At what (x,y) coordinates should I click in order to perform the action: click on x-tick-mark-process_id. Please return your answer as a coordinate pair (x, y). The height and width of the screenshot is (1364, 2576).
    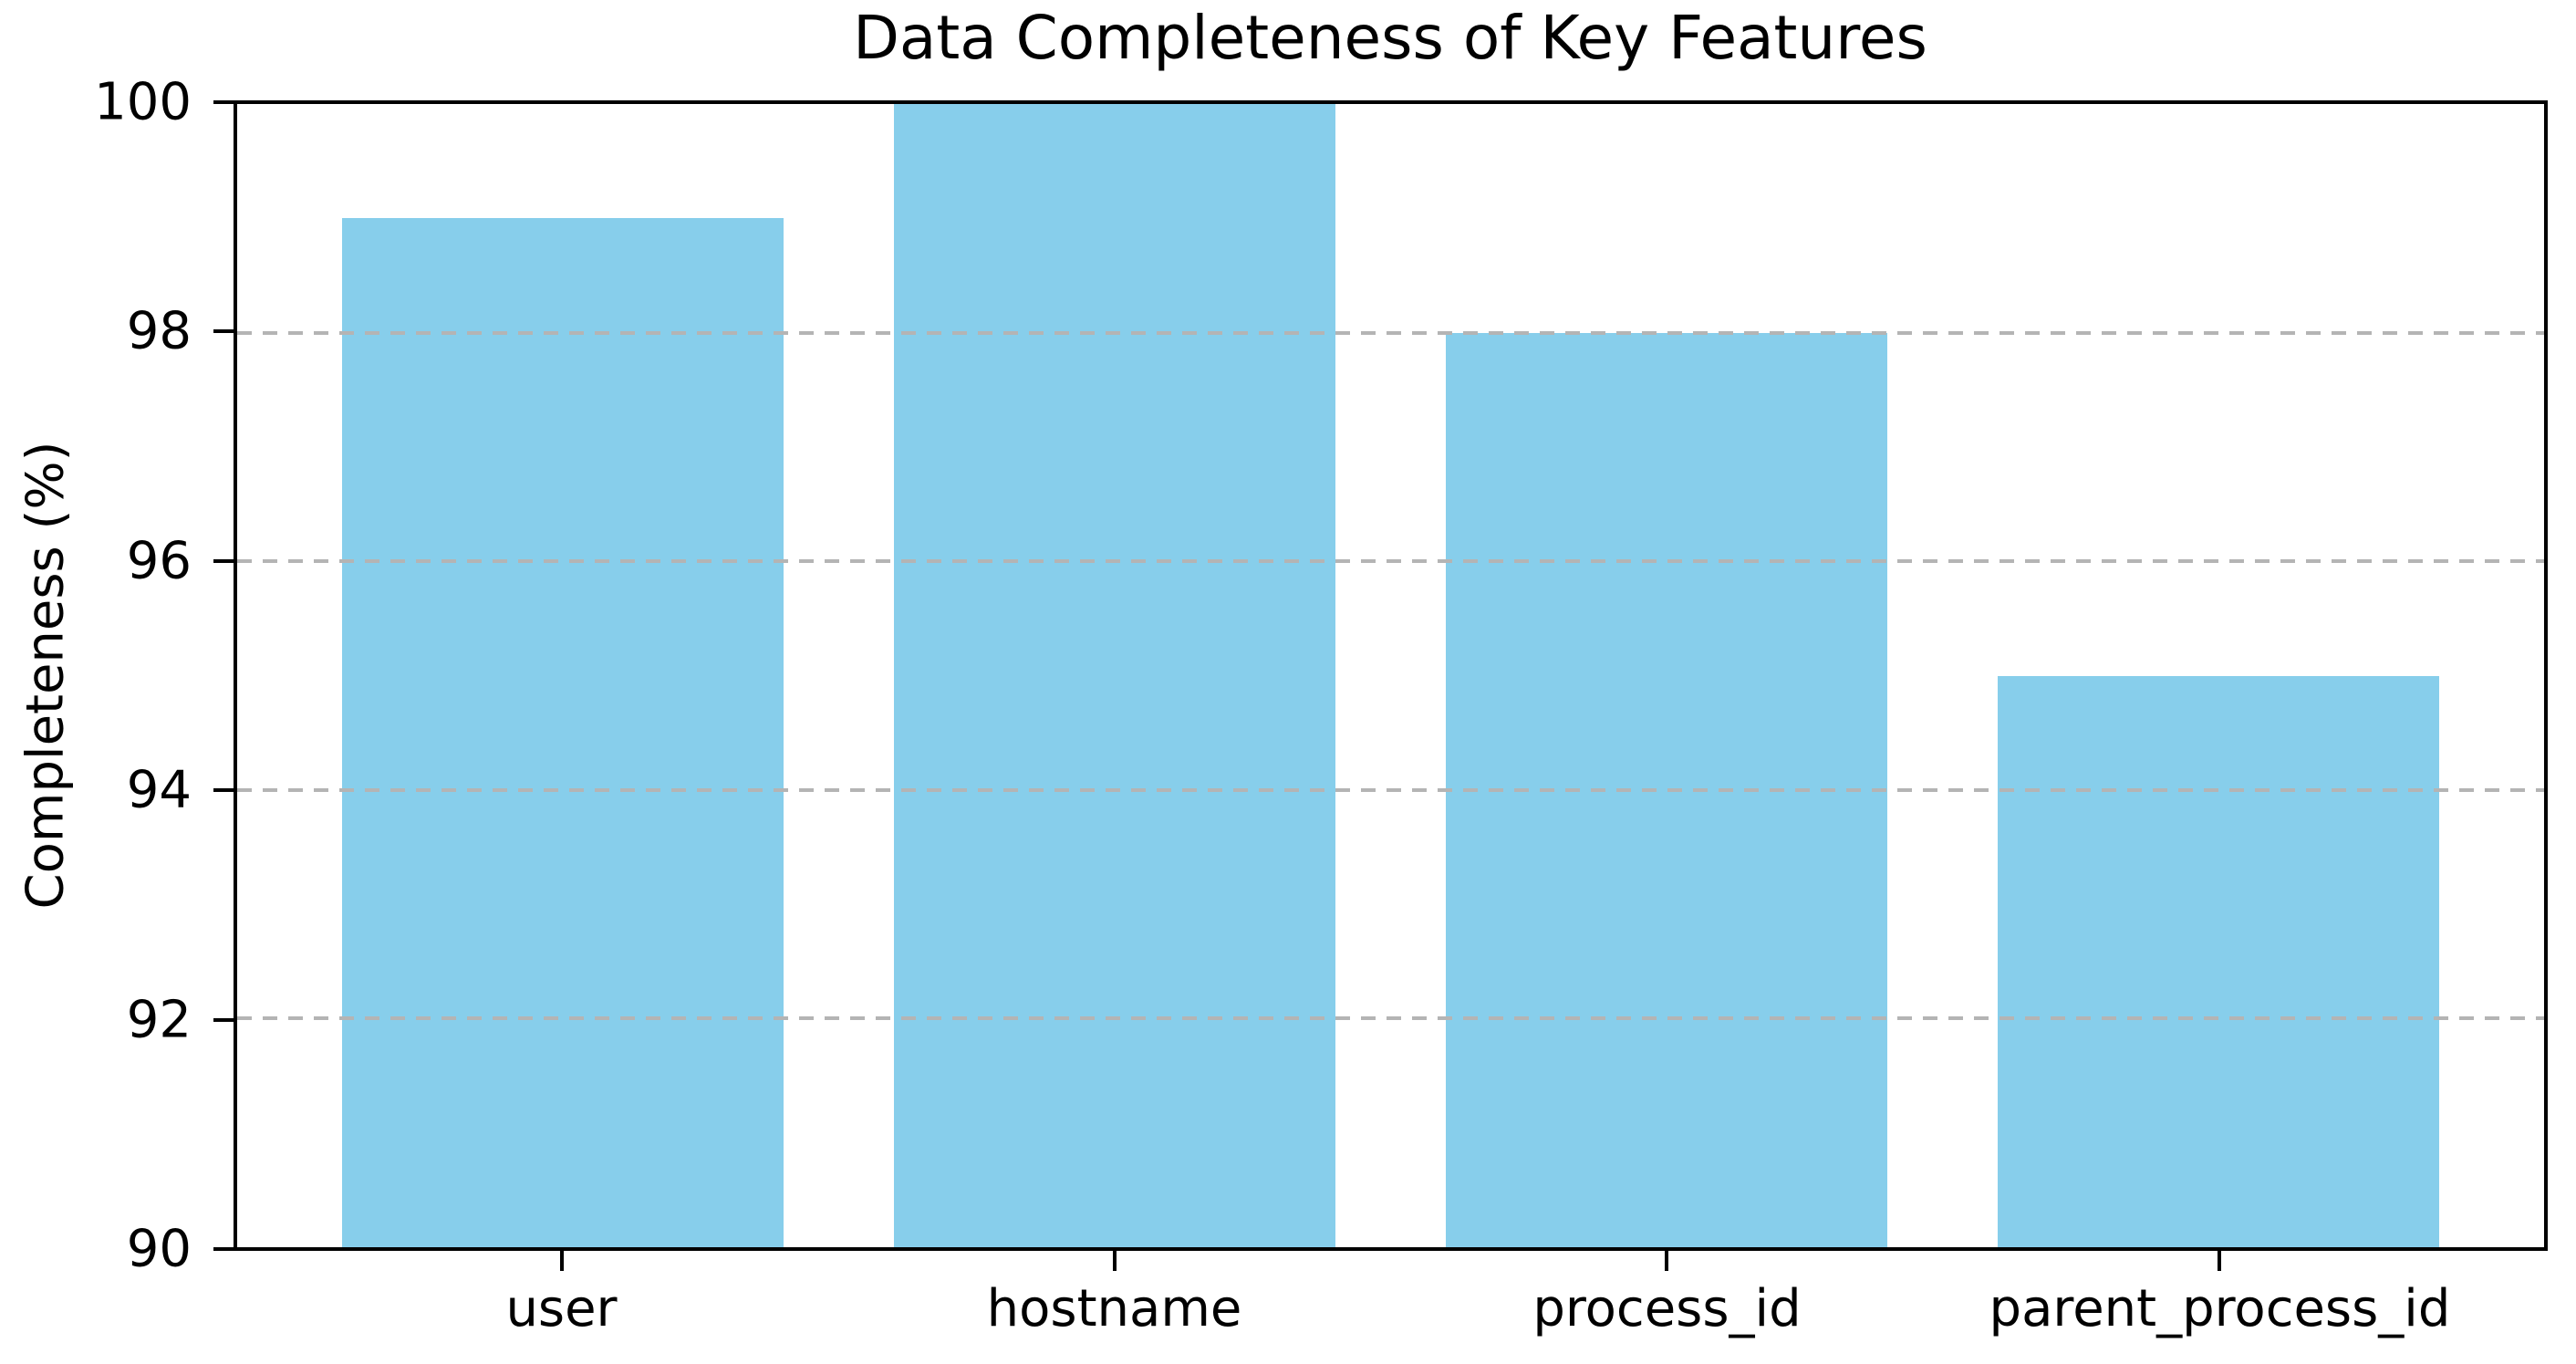
    Looking at the image, I should click on (1667, 1261).